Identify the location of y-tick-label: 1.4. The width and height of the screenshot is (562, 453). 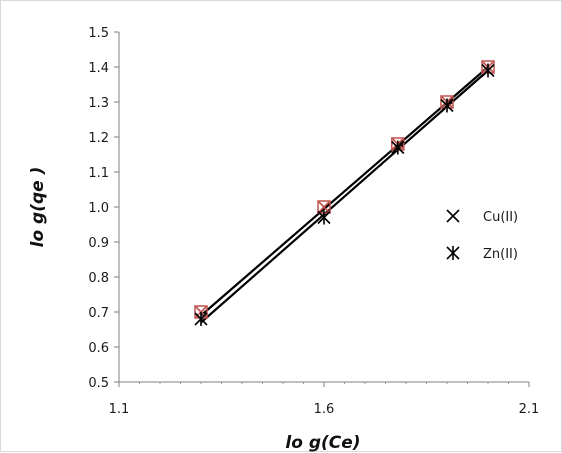
(98, 68).